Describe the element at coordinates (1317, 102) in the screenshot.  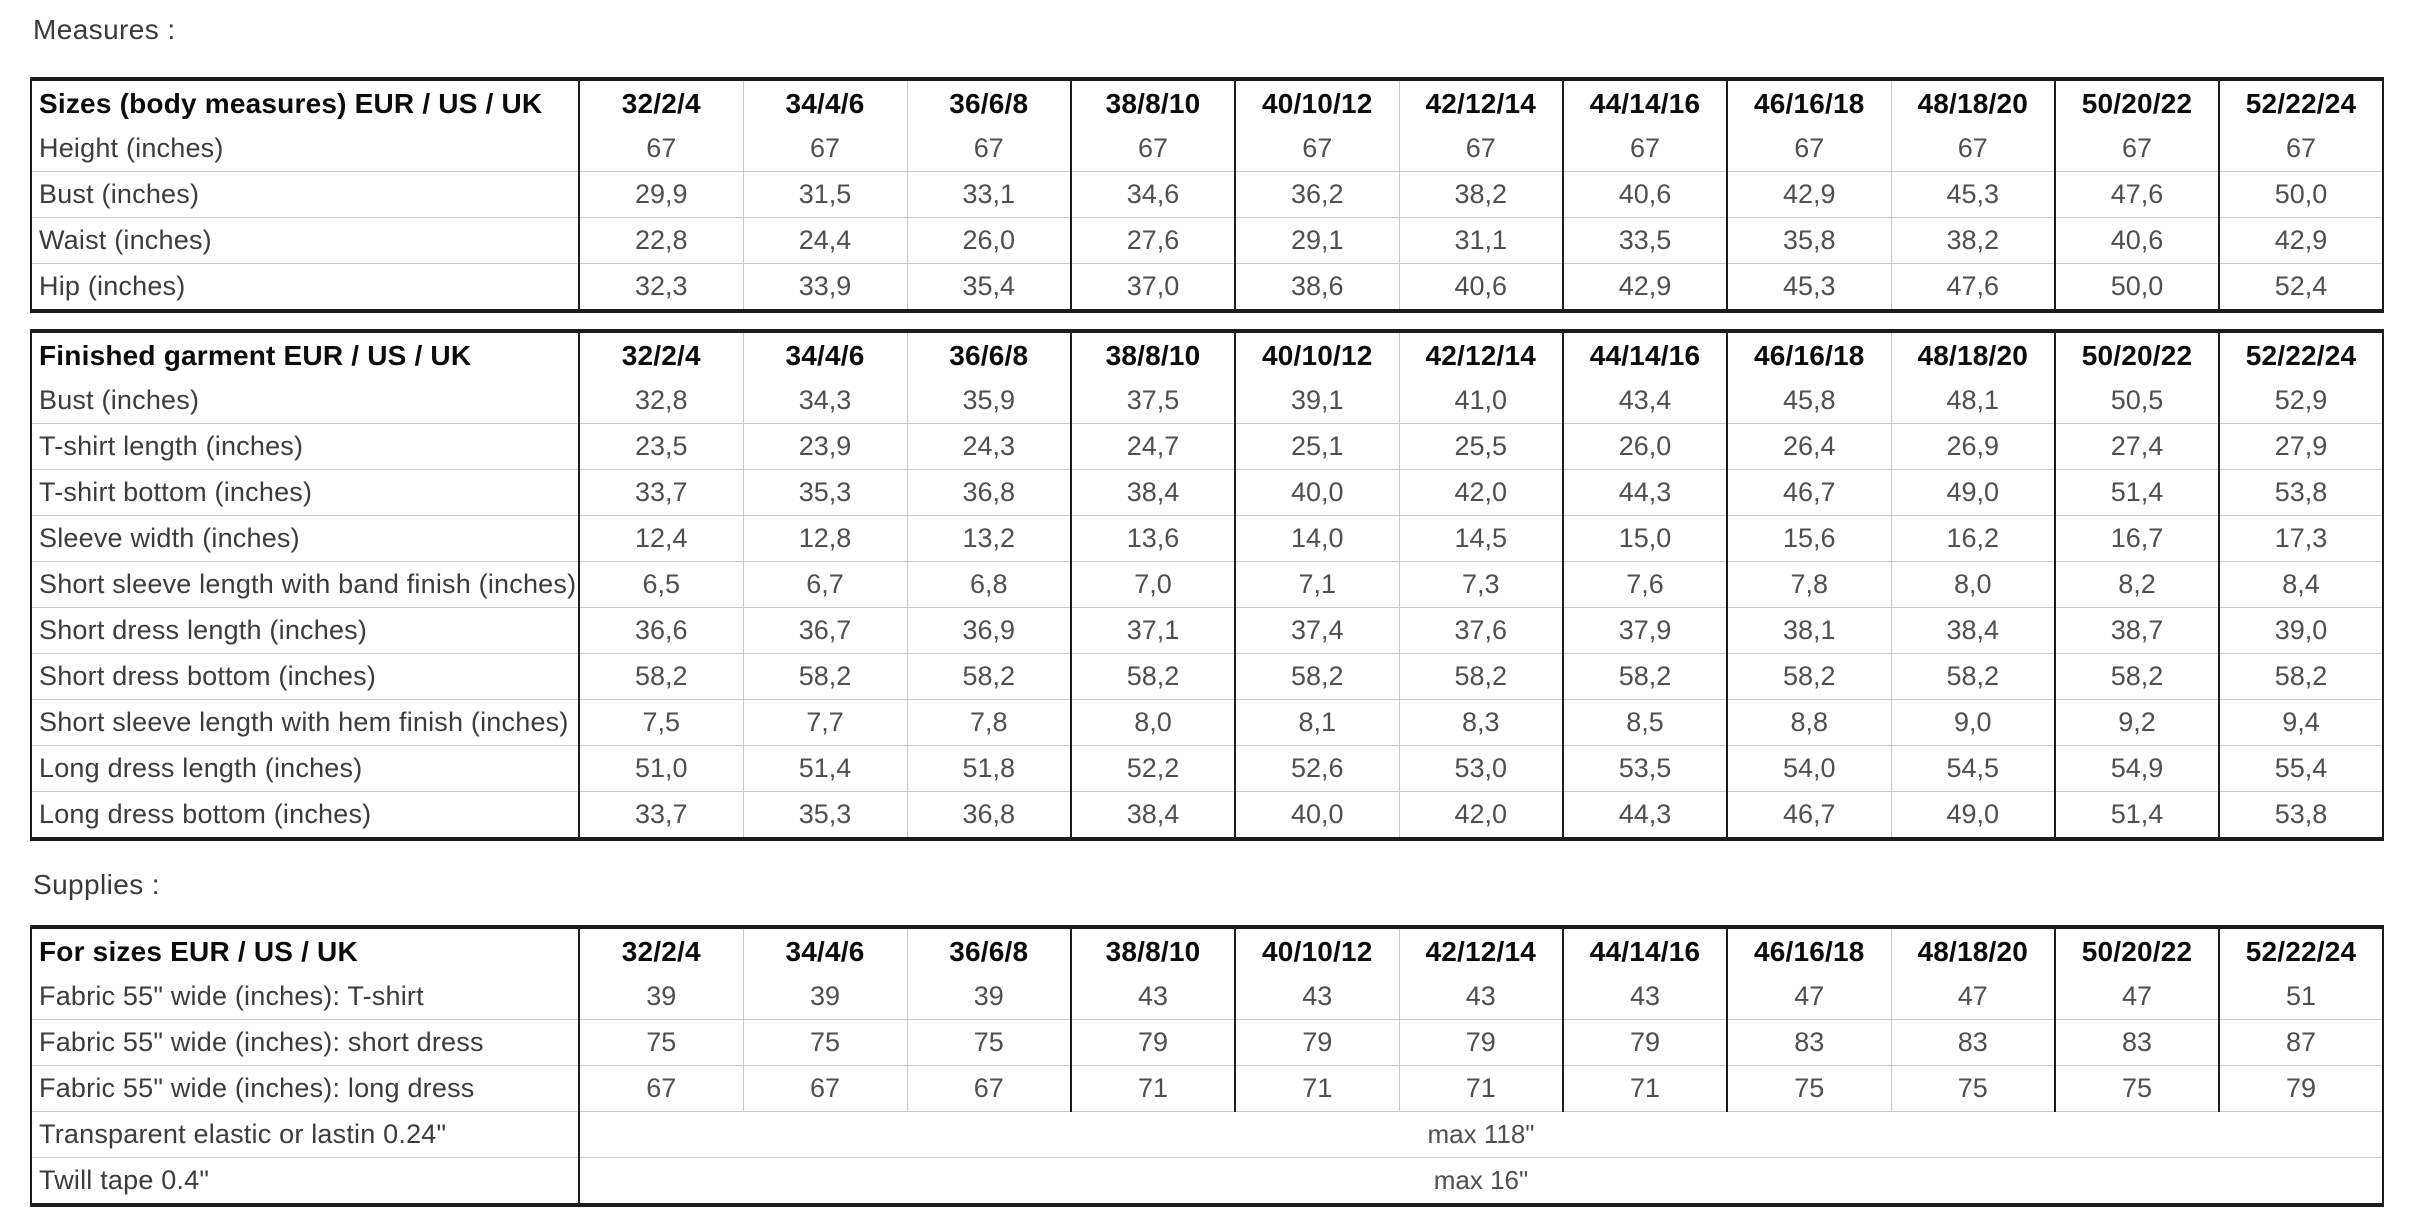
I see `size-header-cell: 40/10/12` at that location.